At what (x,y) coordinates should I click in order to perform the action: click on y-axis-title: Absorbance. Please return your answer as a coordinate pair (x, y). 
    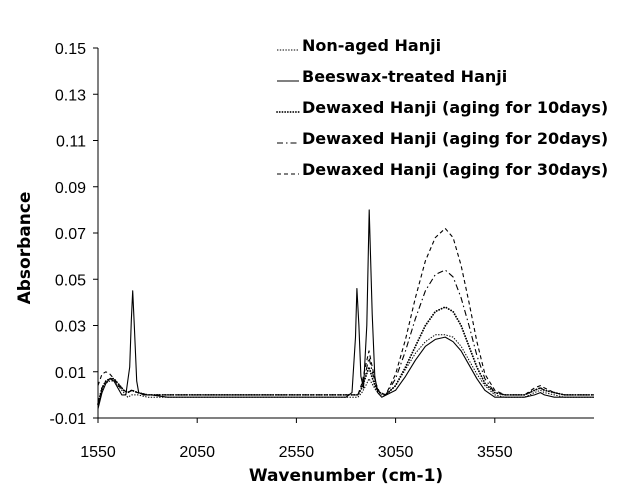
    Looking at the image, I should click on (25, 248).